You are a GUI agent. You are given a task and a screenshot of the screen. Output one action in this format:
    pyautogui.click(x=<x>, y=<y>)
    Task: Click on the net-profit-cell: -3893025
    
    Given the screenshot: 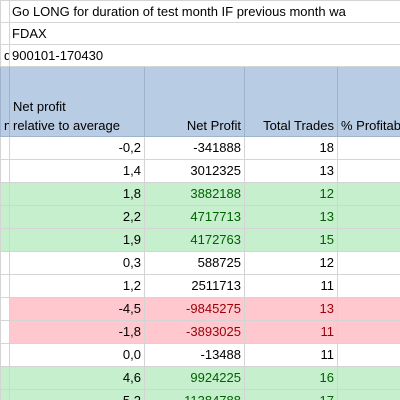 What is the action you would take?
    pyautogui.click(x=194, y=332)
    